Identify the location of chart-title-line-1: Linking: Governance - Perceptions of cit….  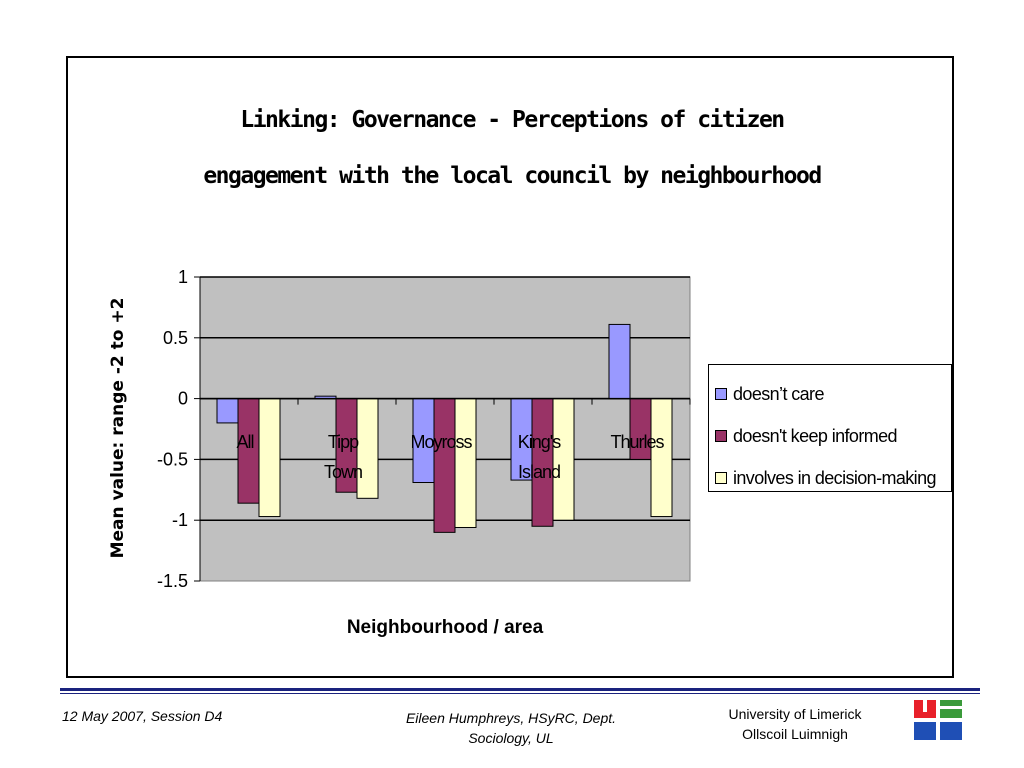
(512, 120).